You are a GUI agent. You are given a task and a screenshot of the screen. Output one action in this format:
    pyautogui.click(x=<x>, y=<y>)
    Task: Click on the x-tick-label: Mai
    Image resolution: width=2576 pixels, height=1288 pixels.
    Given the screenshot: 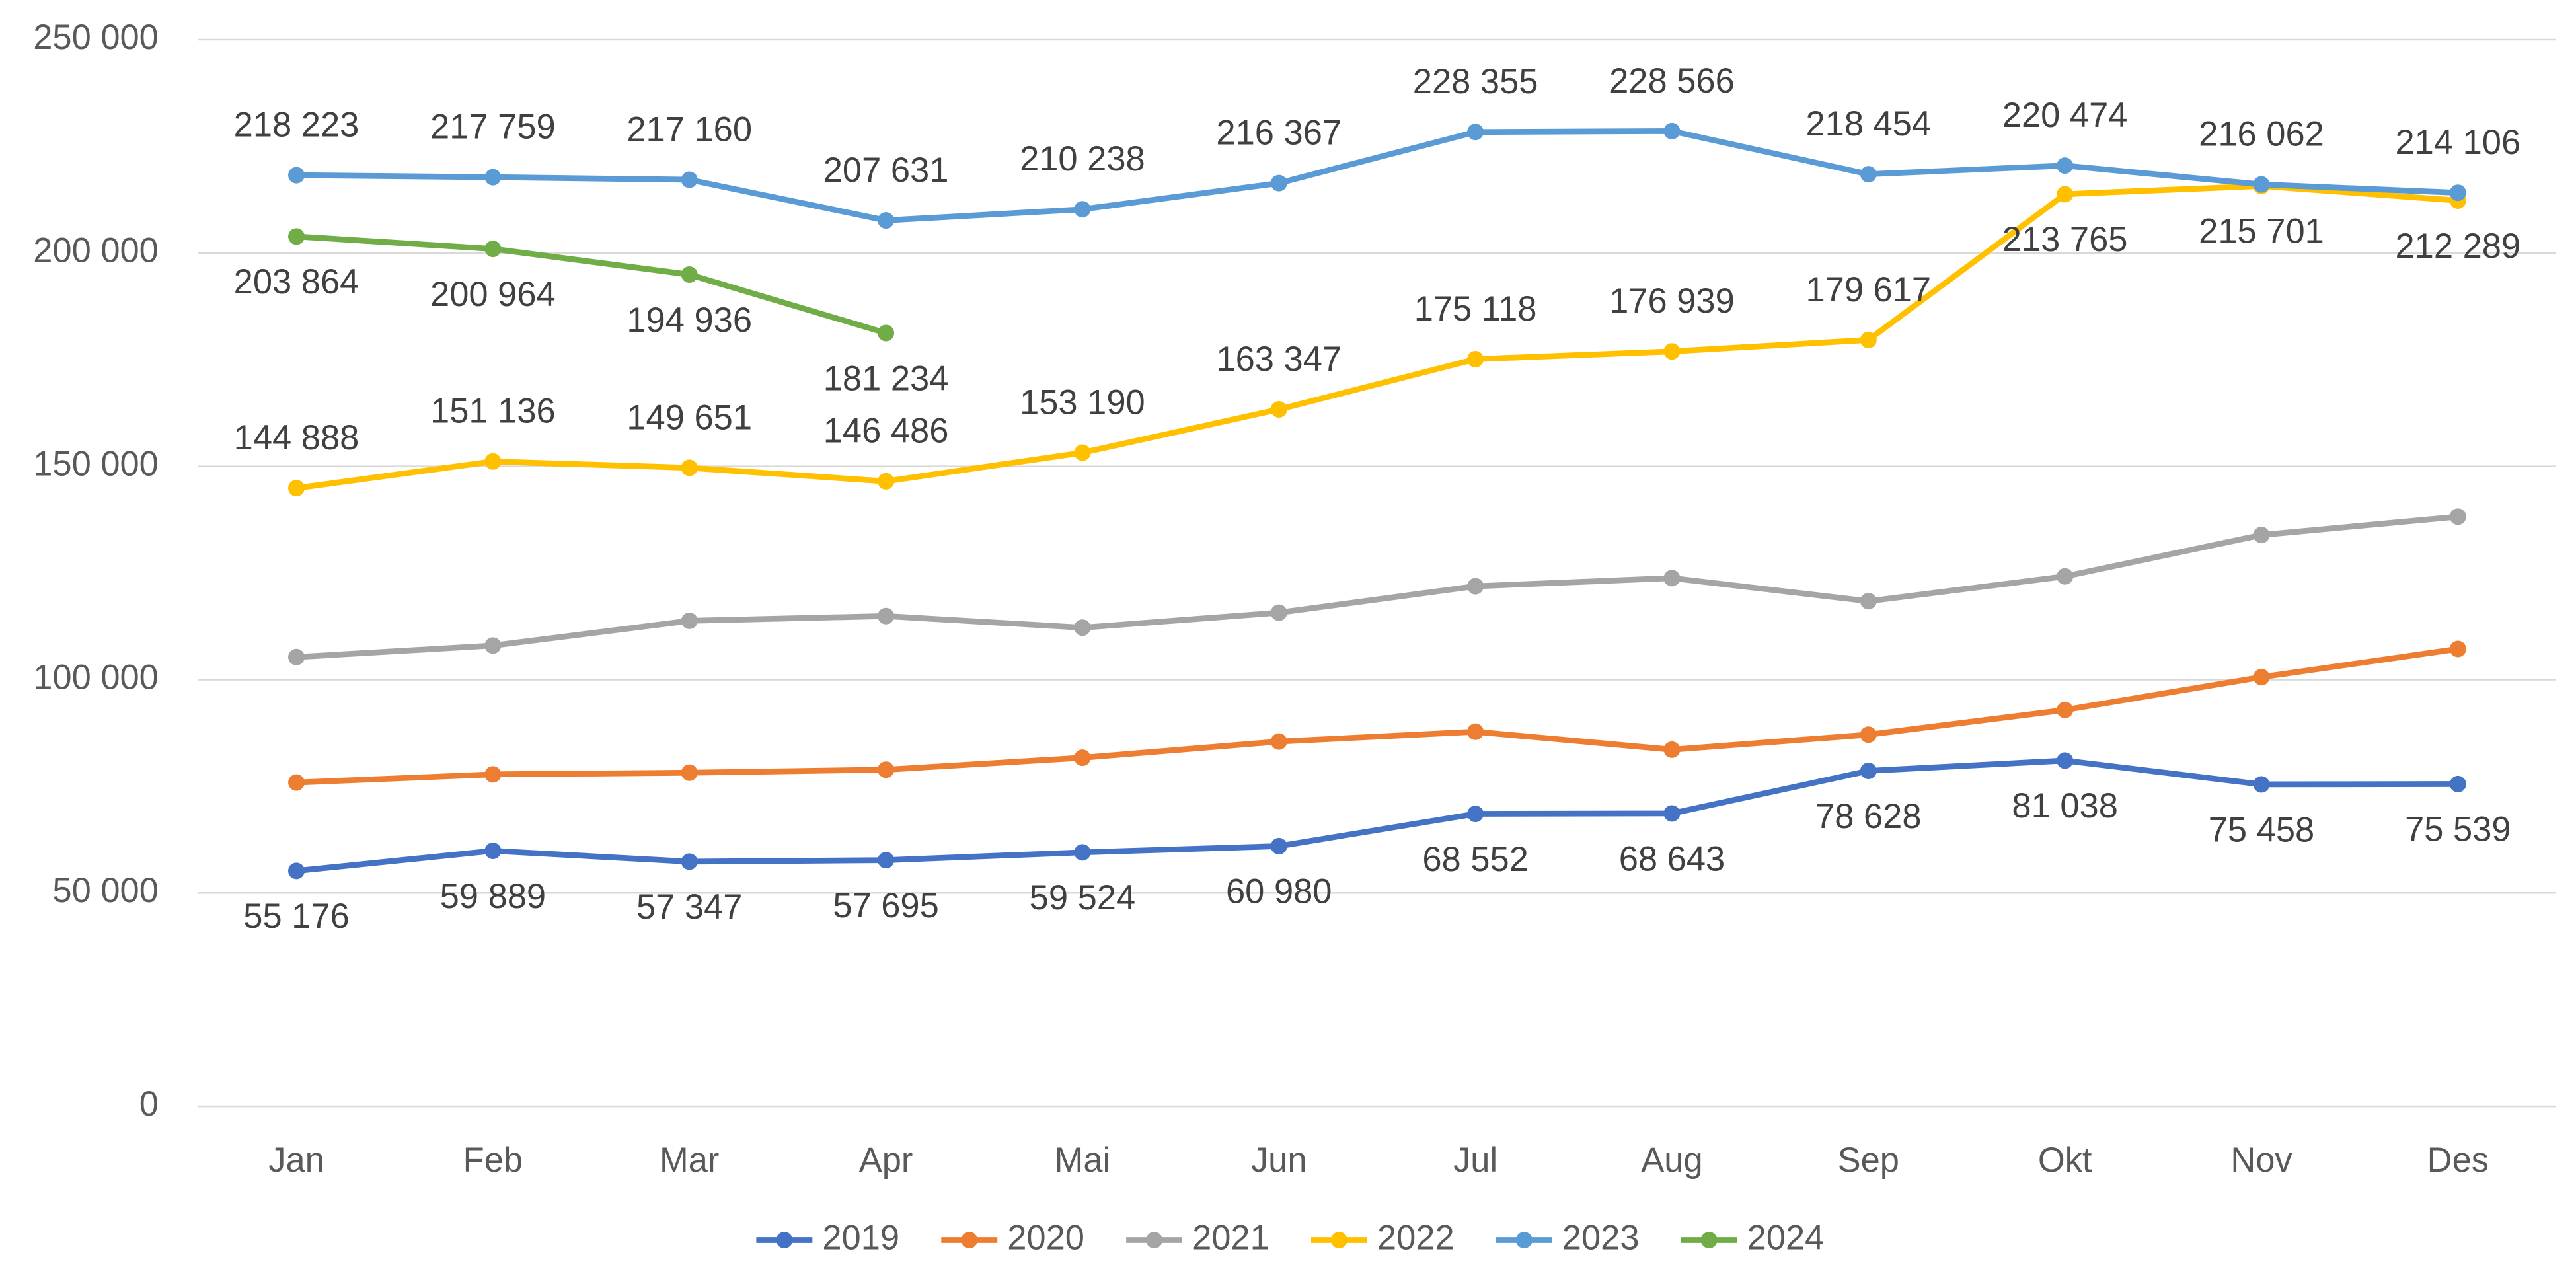 What is the action you would take?
    pyautogui.click(x=1083, y=1160)
    